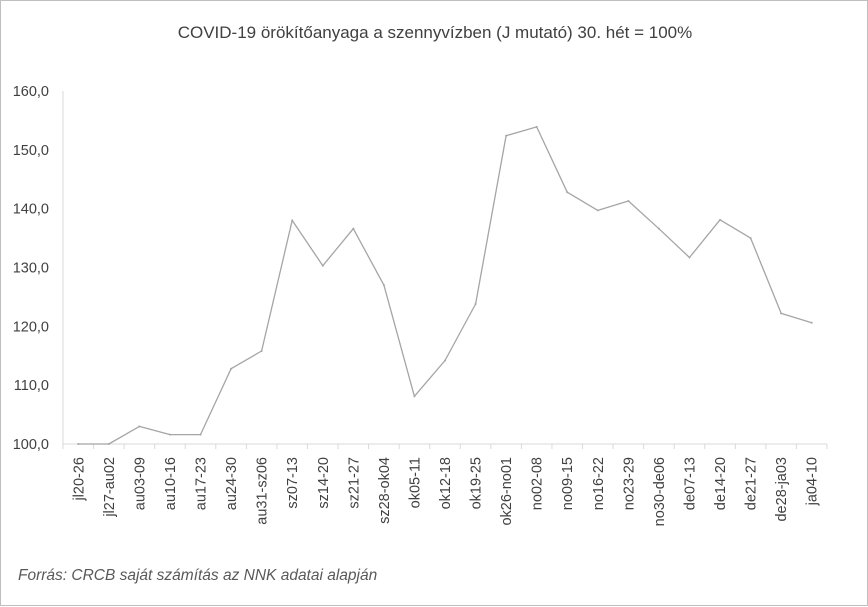 Image resolution: width=868 pixels, height=607 pixels. I want to click on x-tick-label: de21-27, so click(752, 483).